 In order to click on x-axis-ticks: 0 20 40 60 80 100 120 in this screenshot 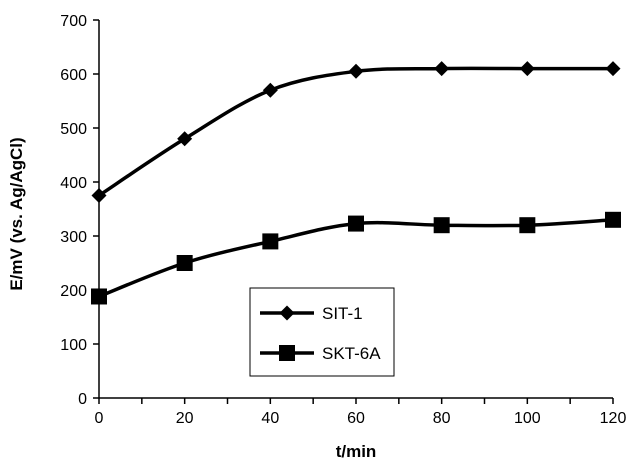, I will do `click(361, 412)`.